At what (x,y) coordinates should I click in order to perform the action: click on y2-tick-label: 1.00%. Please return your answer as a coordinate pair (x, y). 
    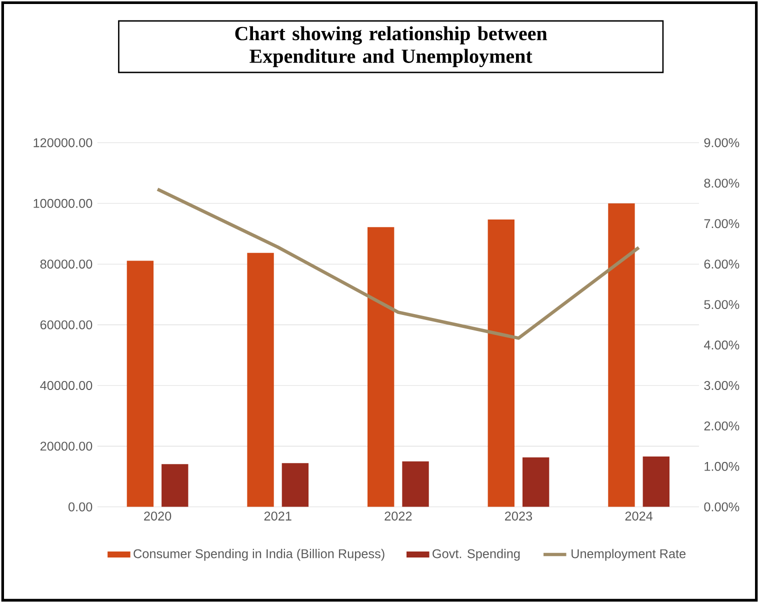
    Looking at the image, I should click on (722, 466).